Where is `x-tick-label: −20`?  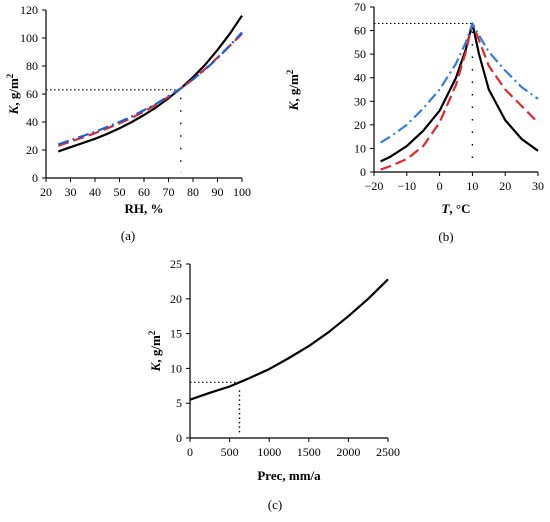
x-tick-label: −20 is located at coordinates (374, 186).